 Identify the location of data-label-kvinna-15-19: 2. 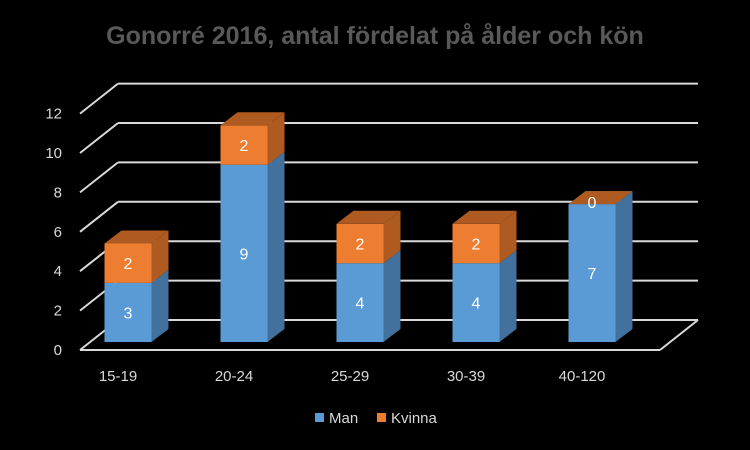
(128, 264).